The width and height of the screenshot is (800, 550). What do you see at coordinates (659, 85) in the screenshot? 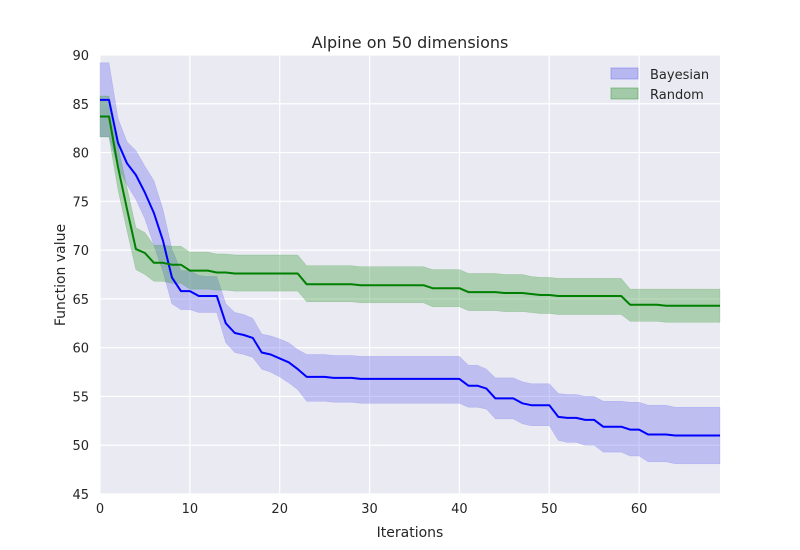
I see `legend: Bayesian Random` at bounding box center [659, 85].